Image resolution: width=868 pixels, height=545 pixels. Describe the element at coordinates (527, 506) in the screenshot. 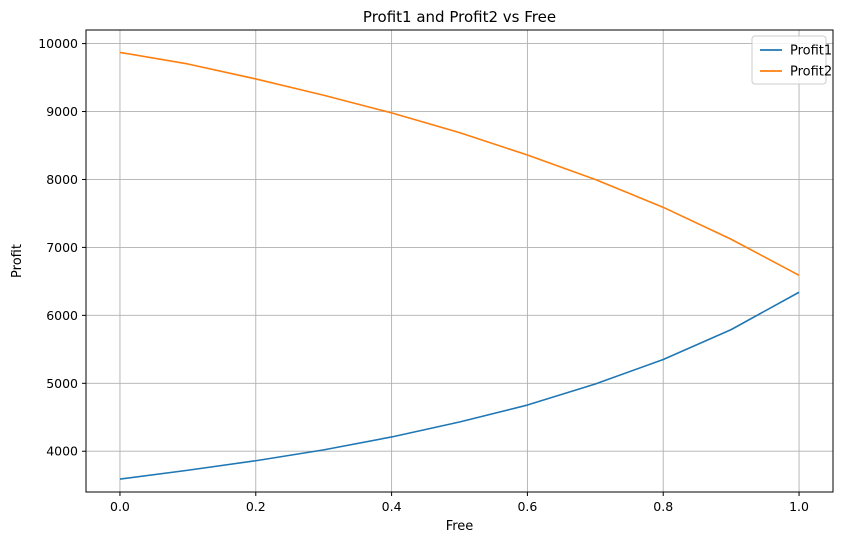

I see `x-tick-label: 0.6` at that location.